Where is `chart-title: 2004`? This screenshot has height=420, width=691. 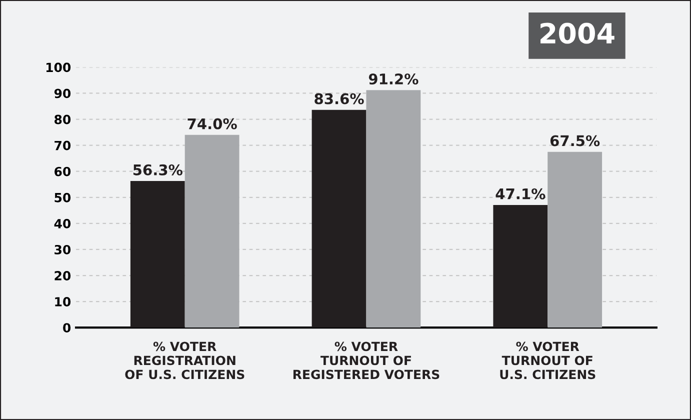 chart-title: 2004 is located at coordinates (577, 33).